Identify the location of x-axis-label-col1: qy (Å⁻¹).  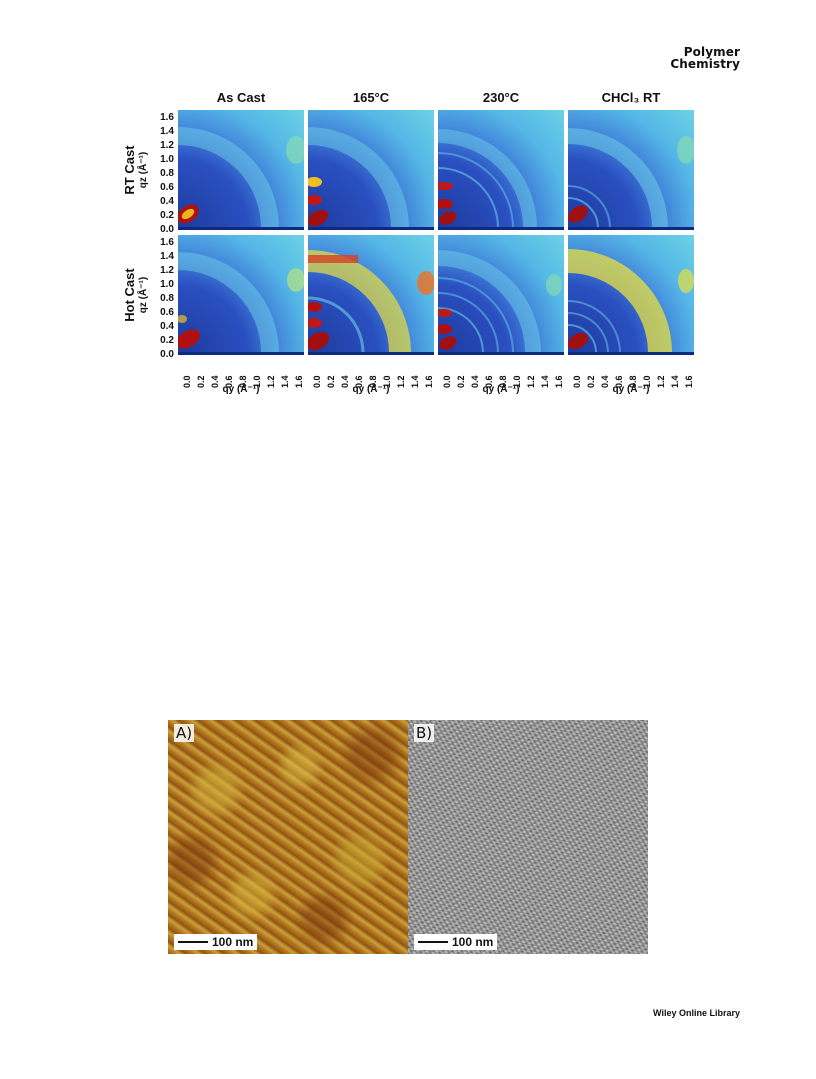
(241, 389).